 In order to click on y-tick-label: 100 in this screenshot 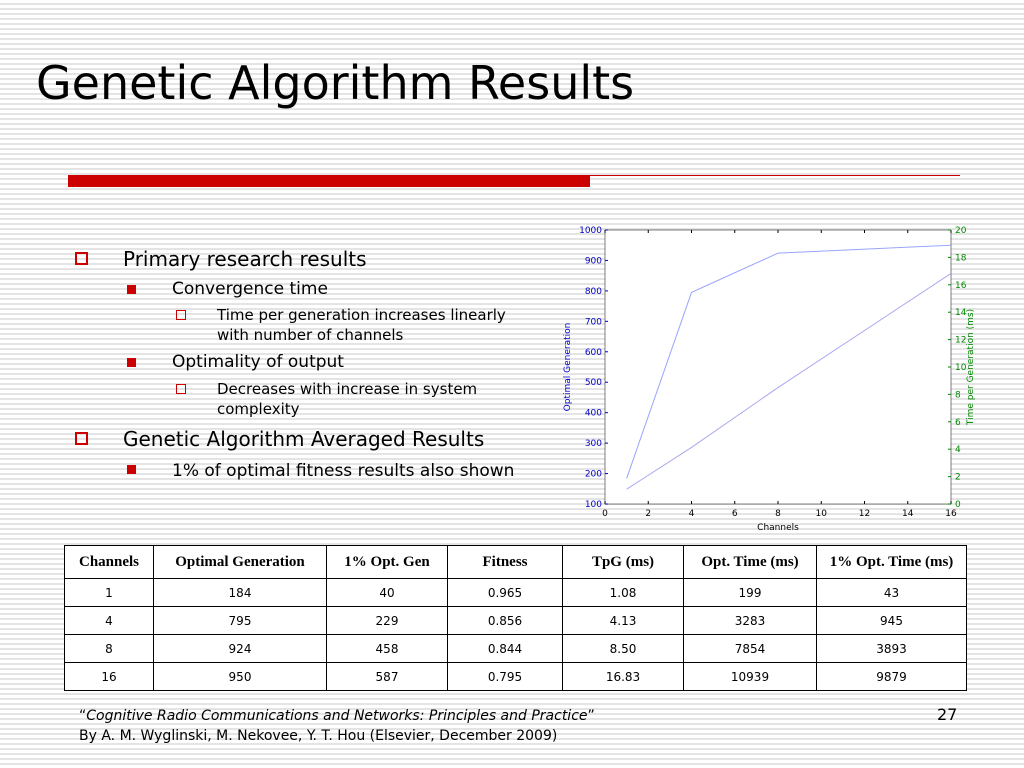, I will do `click(593, 505)`.